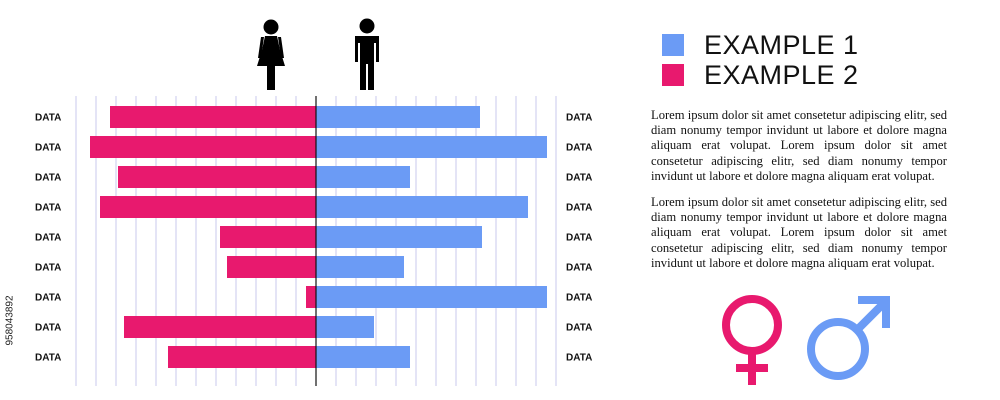  Describe the element at coordinates (781, 74) in the screenshot. I see `legend-label-example-2: EXAMPLE 2` at that location.